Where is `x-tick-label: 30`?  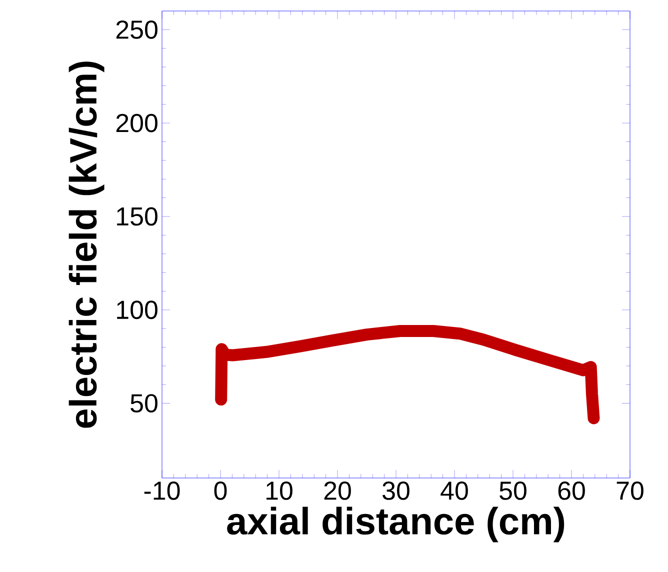
x-tick-label: 30 is located at coordinates (396, 491).